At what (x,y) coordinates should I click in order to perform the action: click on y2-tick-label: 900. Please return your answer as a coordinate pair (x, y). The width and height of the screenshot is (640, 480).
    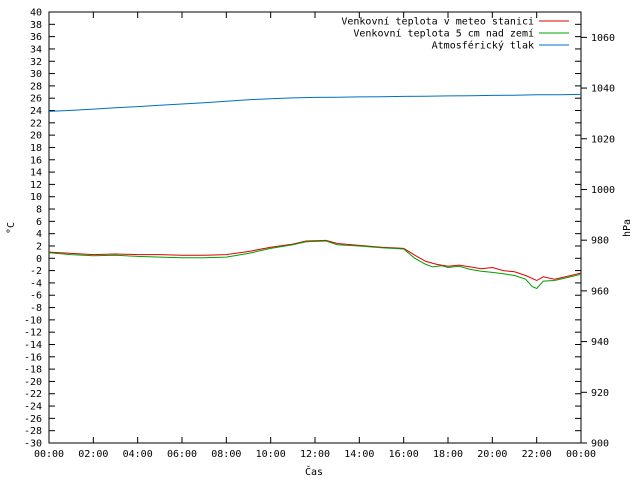
    Looking at the image, I should click on (600, 444).